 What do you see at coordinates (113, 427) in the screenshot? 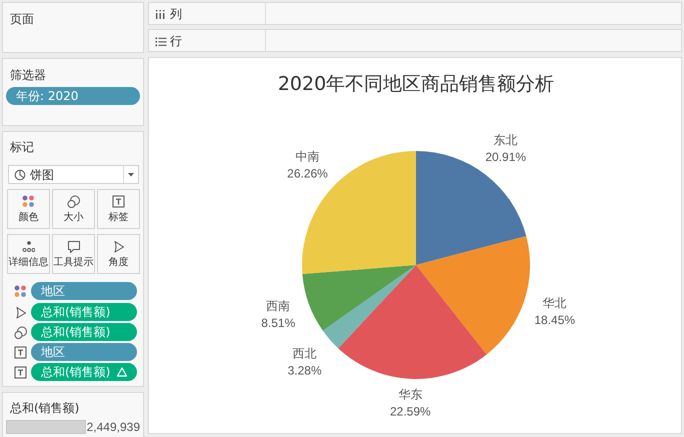
I see `text: 2,449,939` at bounding box center [113, 427].